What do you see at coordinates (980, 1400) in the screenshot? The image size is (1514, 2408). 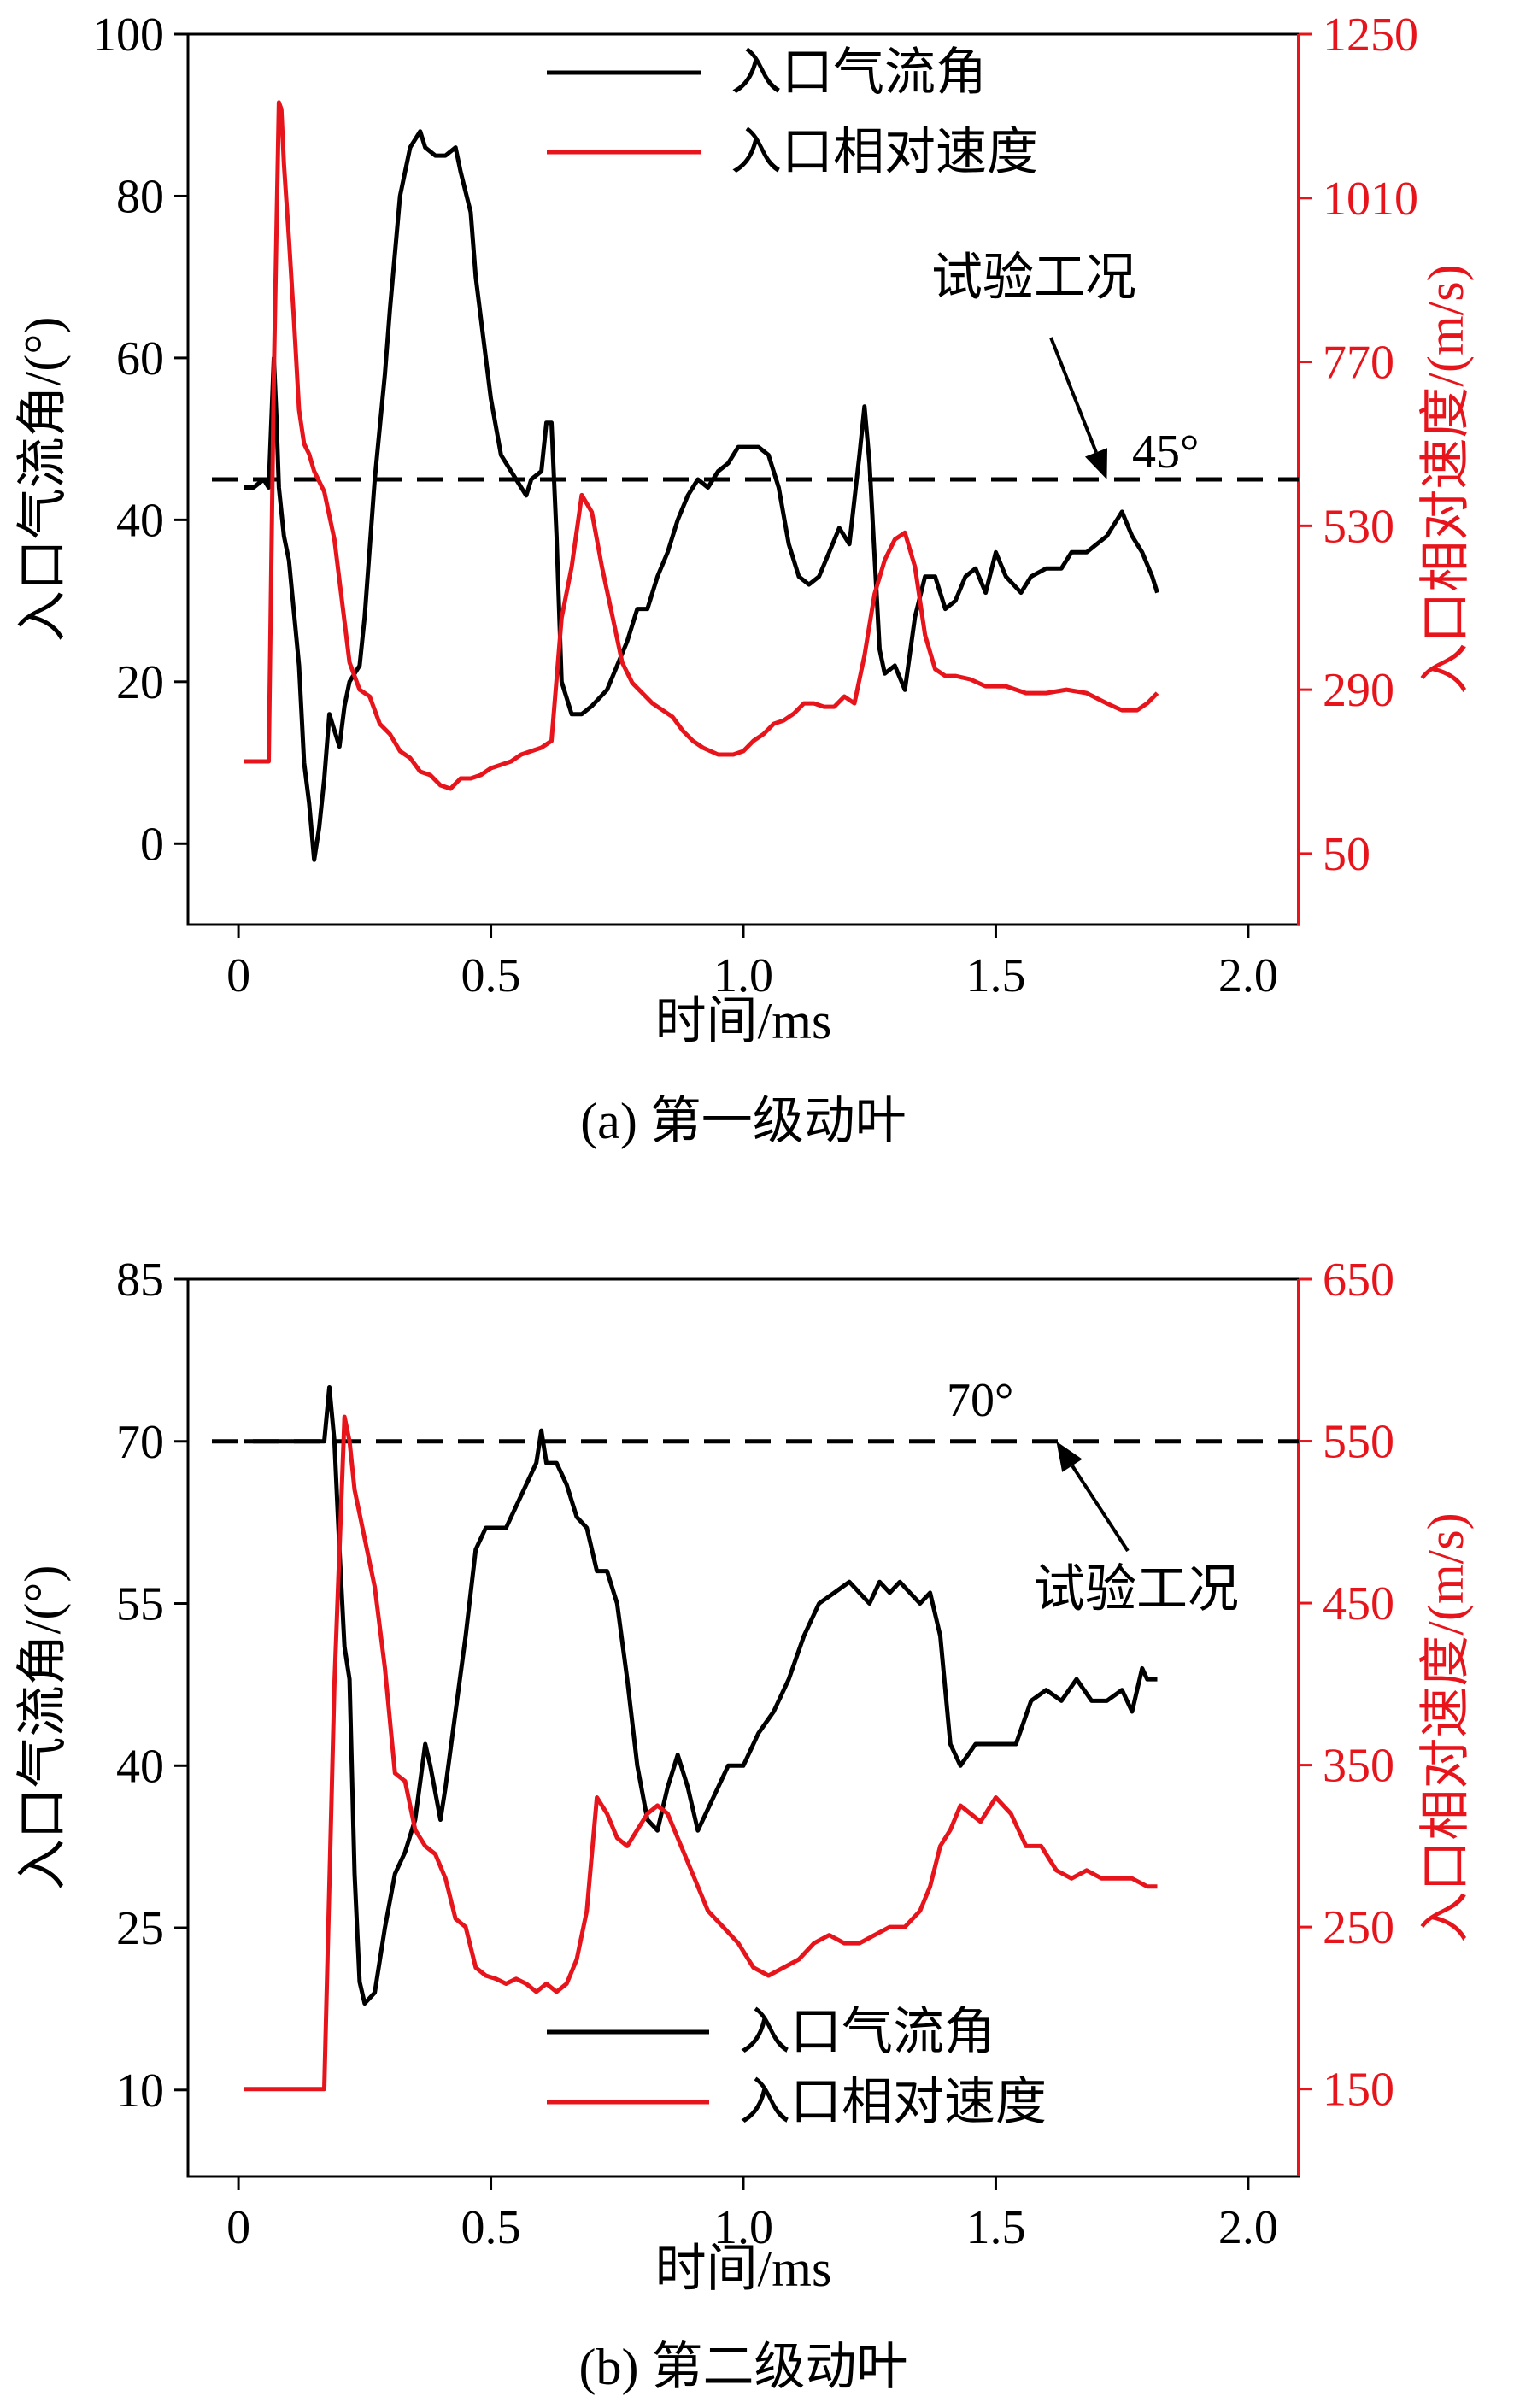 I see `reference-line-label: 70°` at bounding box center [980, 1400].